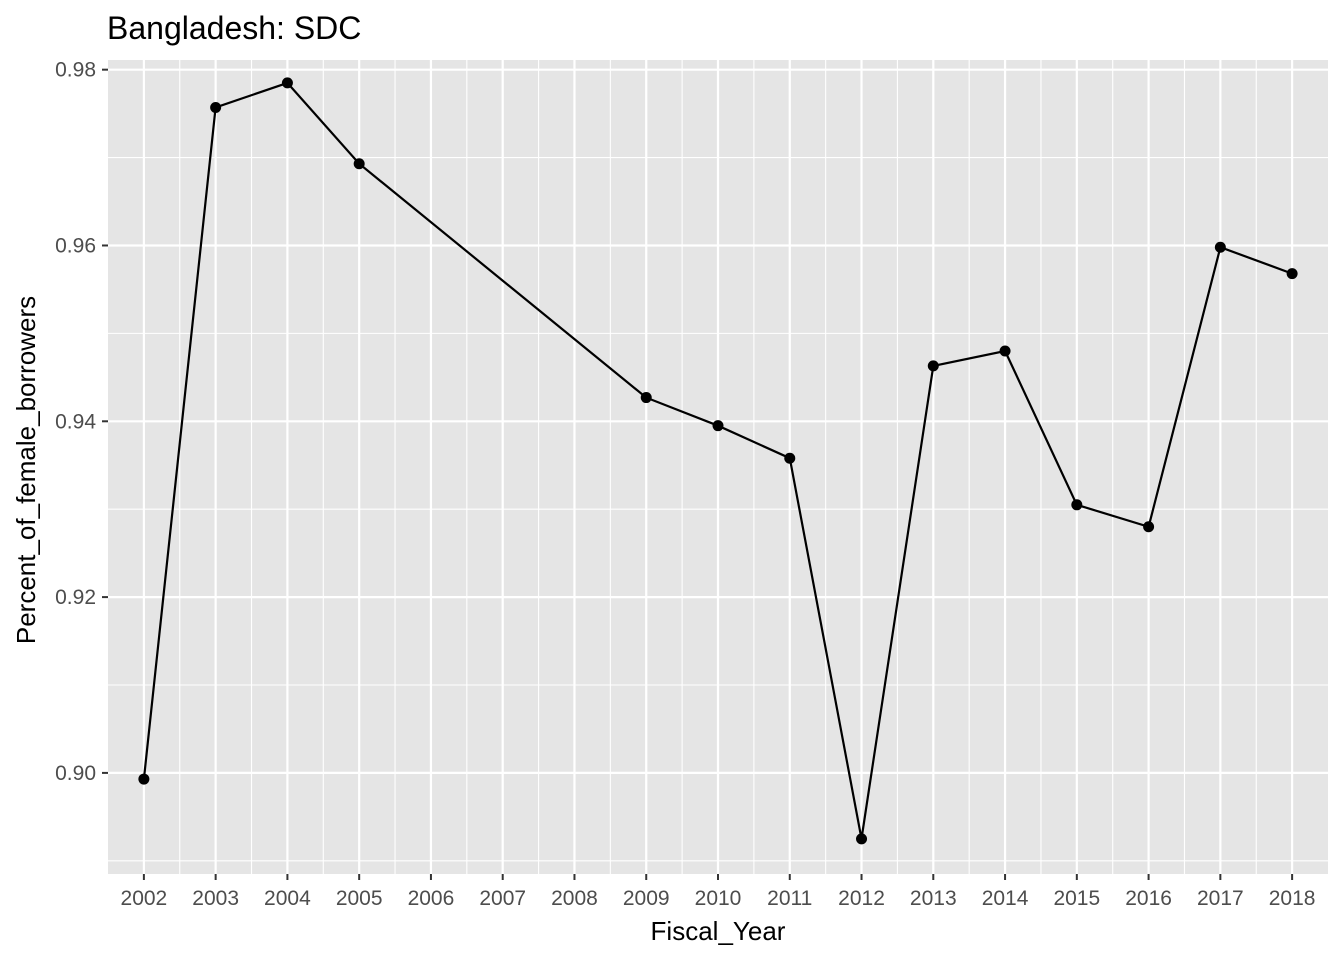 Image resolution: width=1344 pixels, height=960 pixels. I want to click on x-tick-label: 2005, so click(359, 898).